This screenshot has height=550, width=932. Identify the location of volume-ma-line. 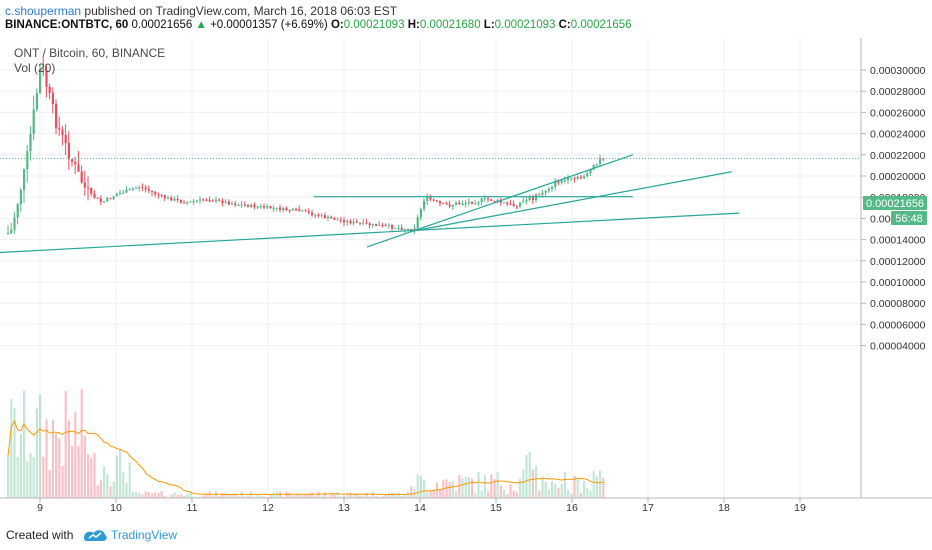
(305, 457).